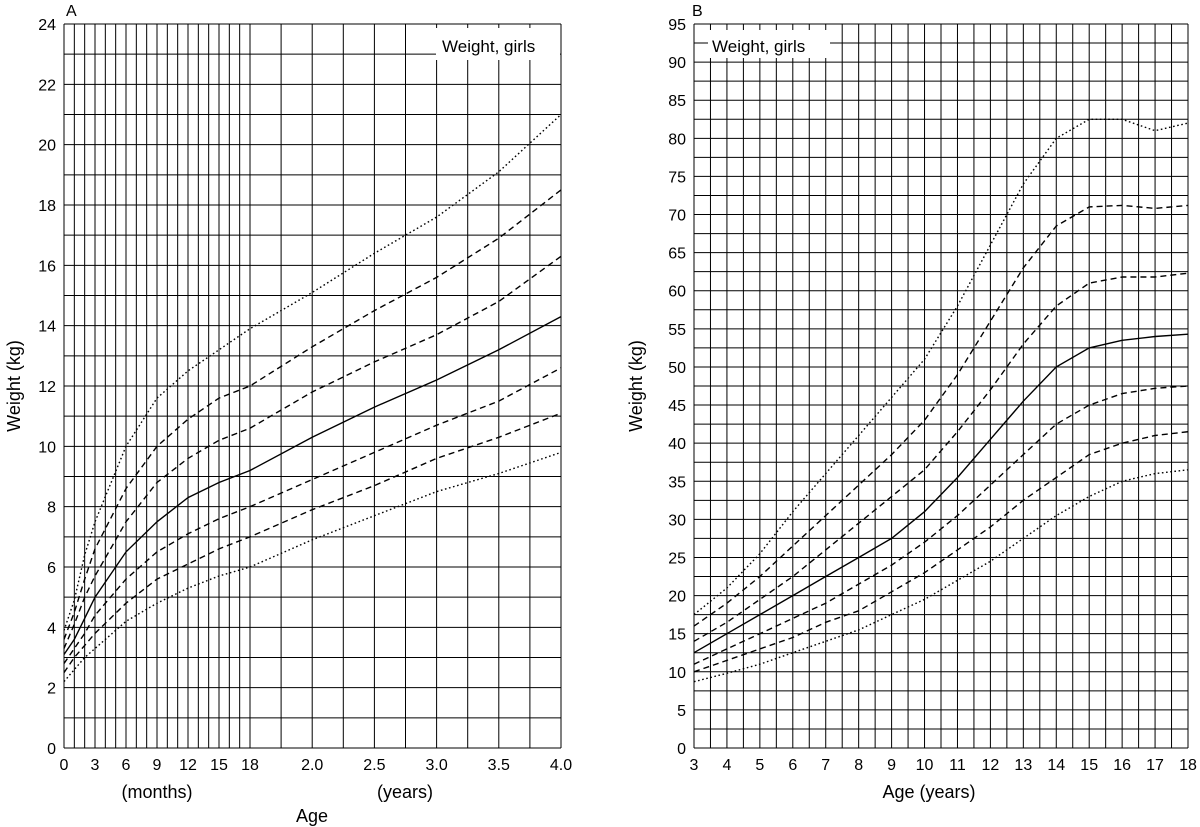  What do you see at coordinates (677, 292) in the screenshot?
I see `y-tick-label: 60` at bounding box center [677, 292].